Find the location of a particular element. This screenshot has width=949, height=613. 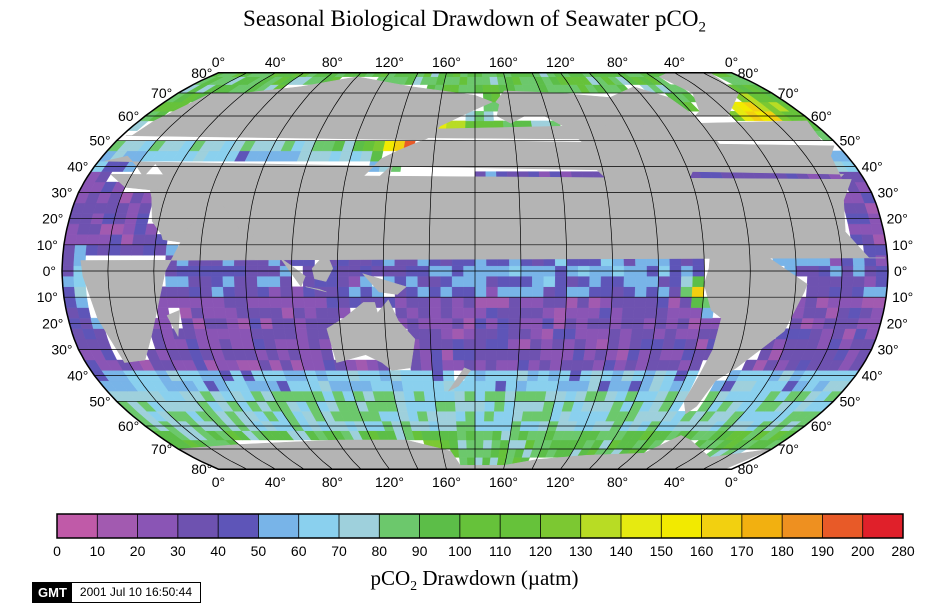

gmt-timestamp: GMT 2001 Jul 10 16:50:44 is located at coordinates (116, 592).